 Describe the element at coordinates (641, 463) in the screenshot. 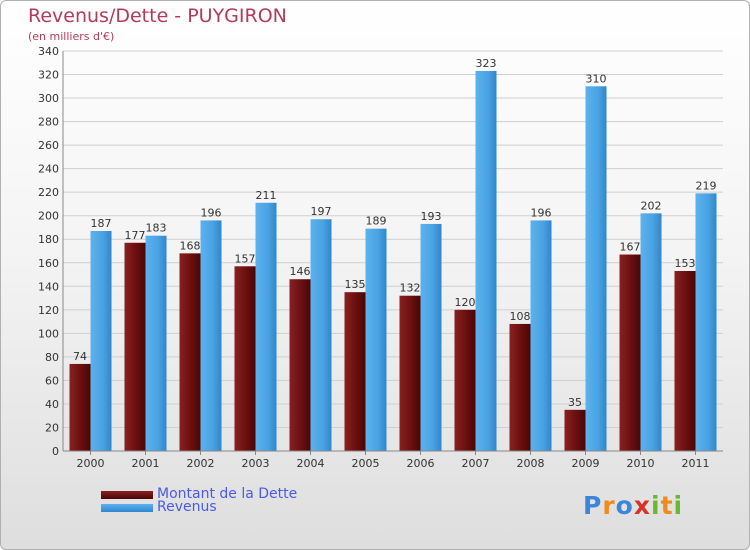

I see `x-tick-label: 2010` at that location.